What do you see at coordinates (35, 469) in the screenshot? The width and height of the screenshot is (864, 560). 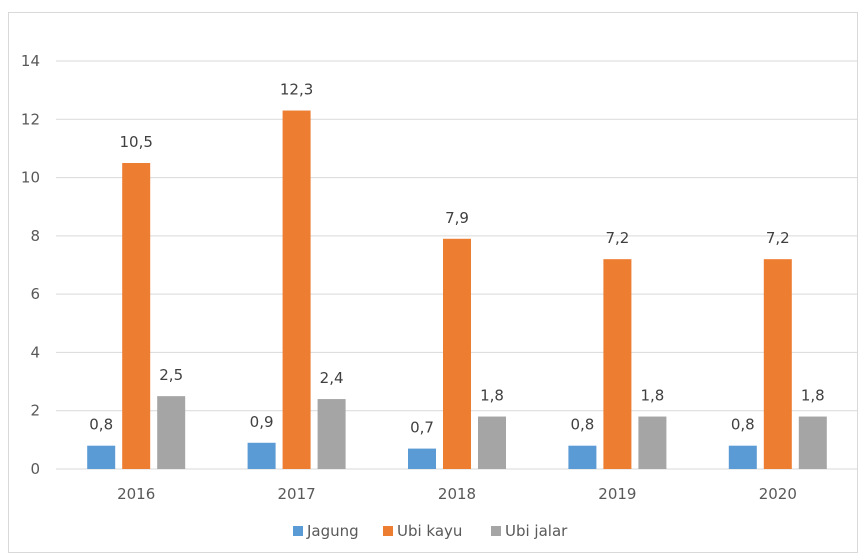 I see `y-tick-label: 0` at bounding box center [35, 469].